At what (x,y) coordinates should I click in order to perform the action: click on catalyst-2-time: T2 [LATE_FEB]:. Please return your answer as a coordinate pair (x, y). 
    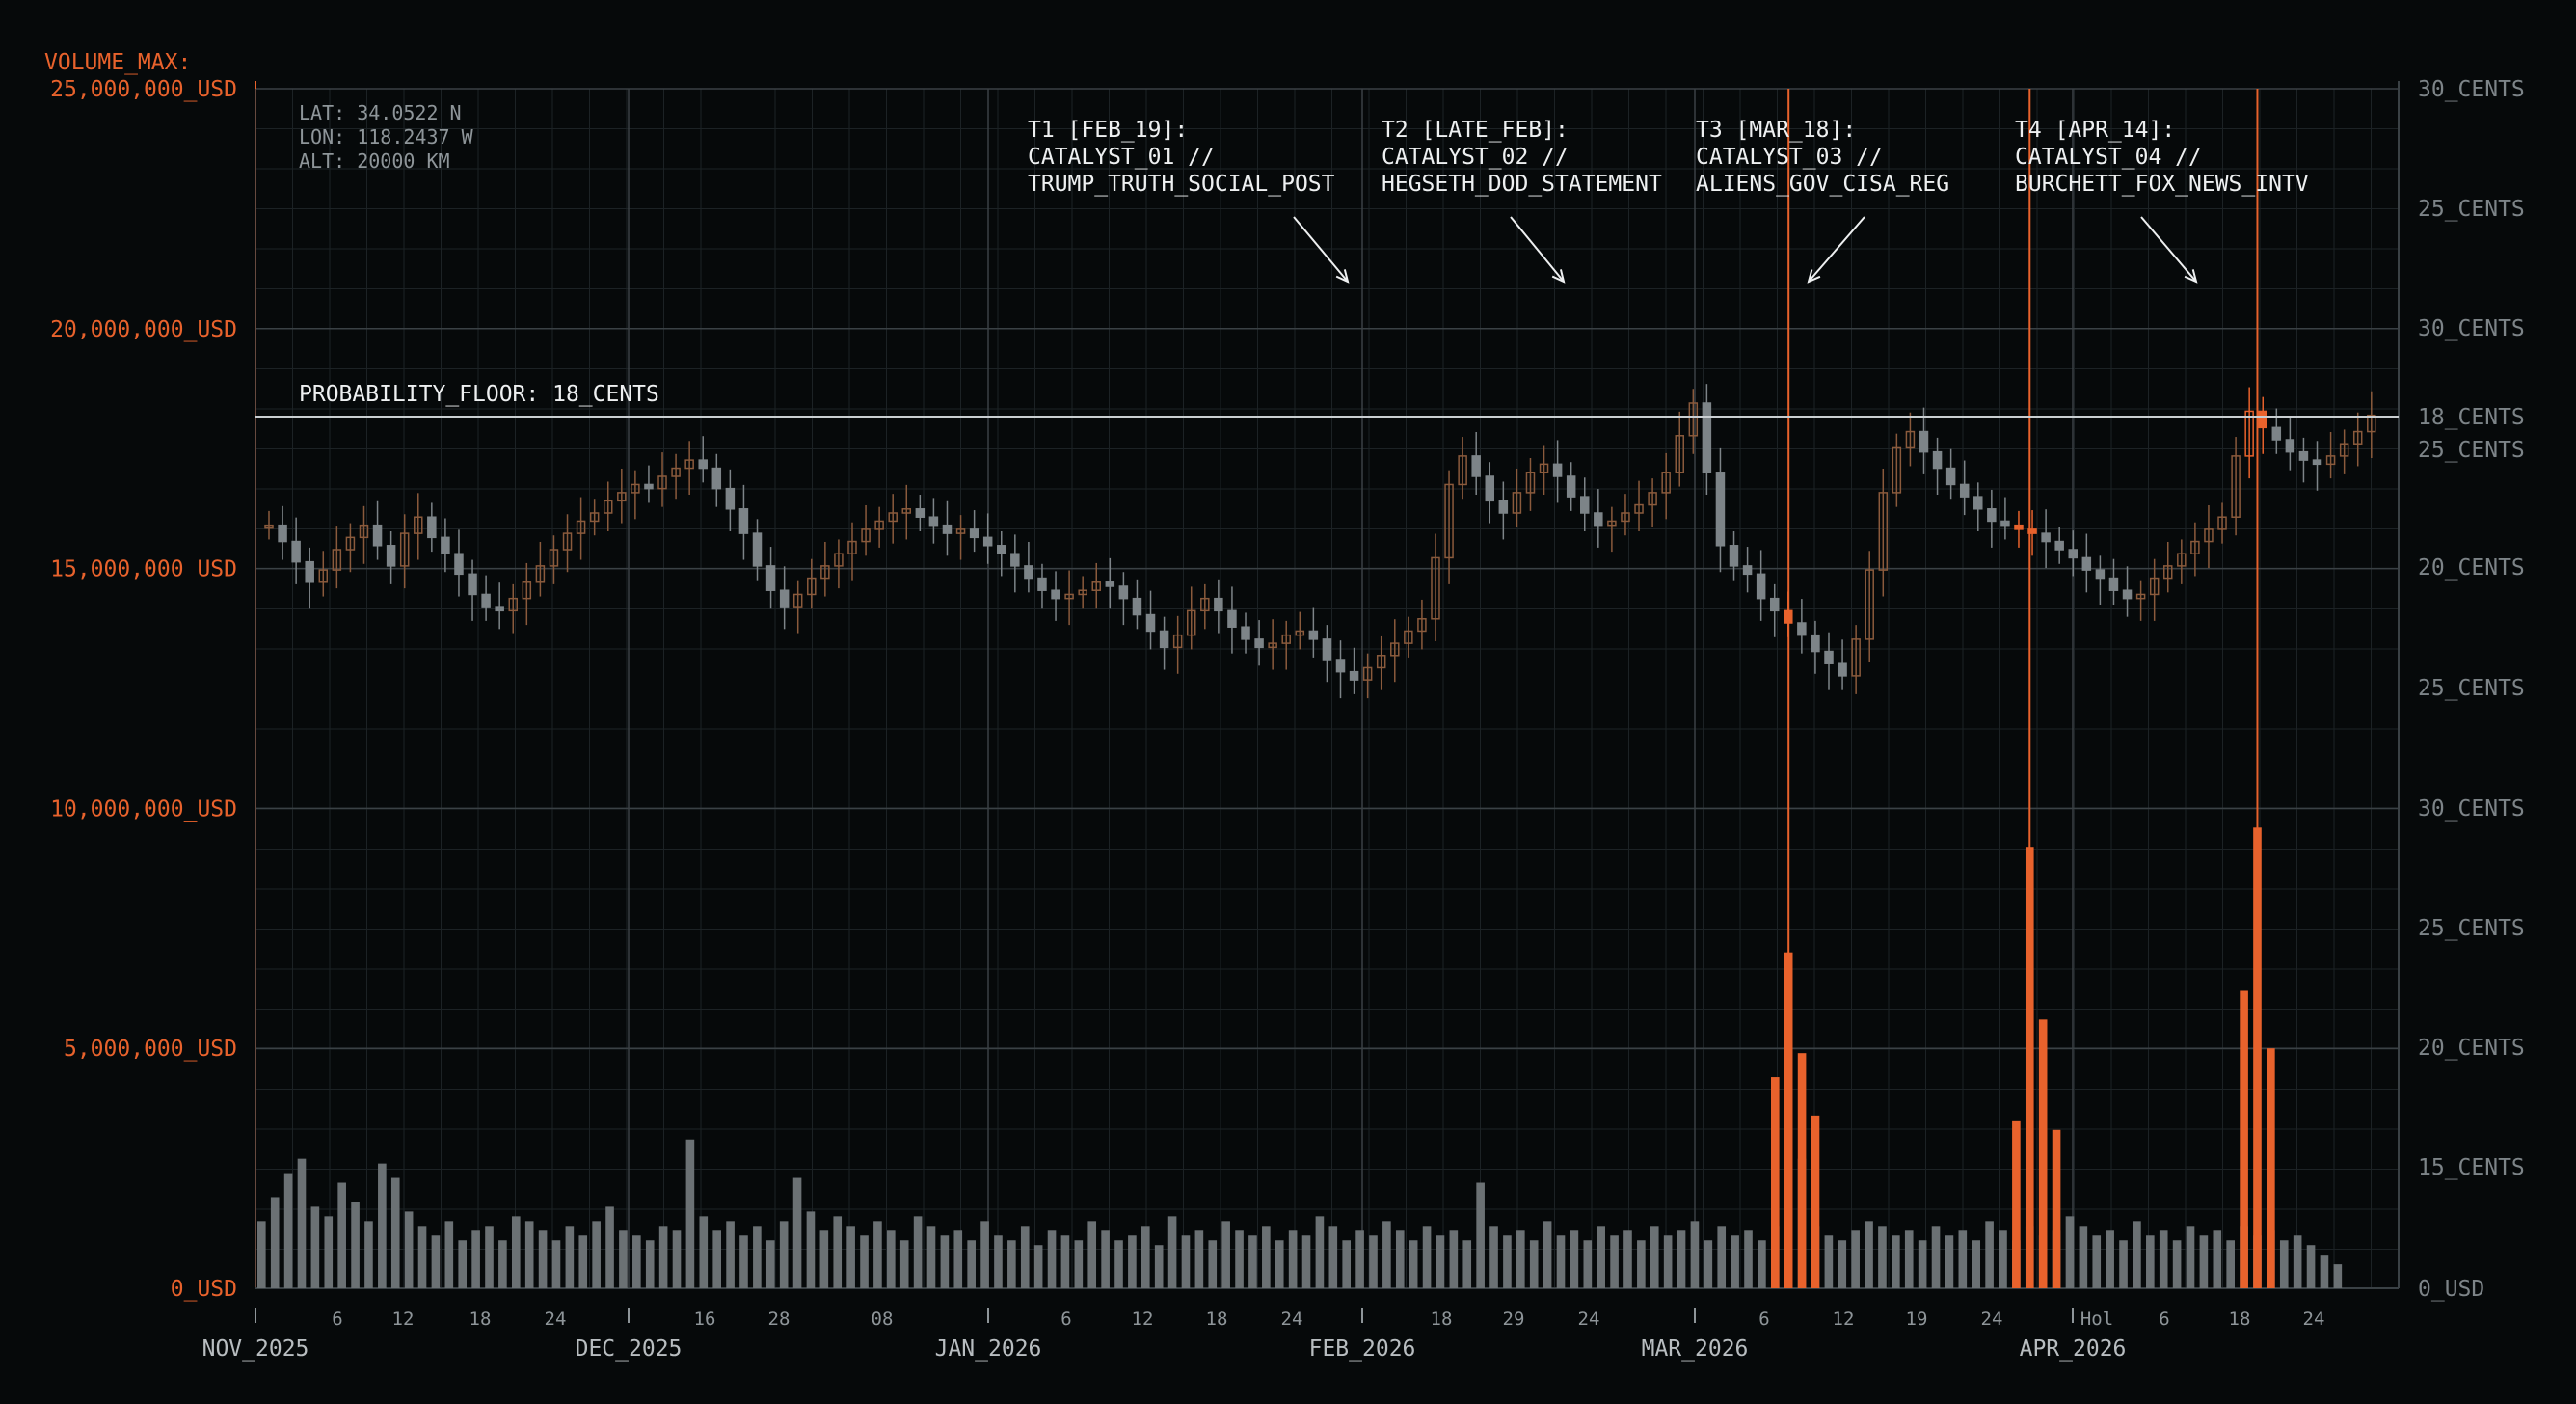
    Looking at the image, I should click on (1476, 130).